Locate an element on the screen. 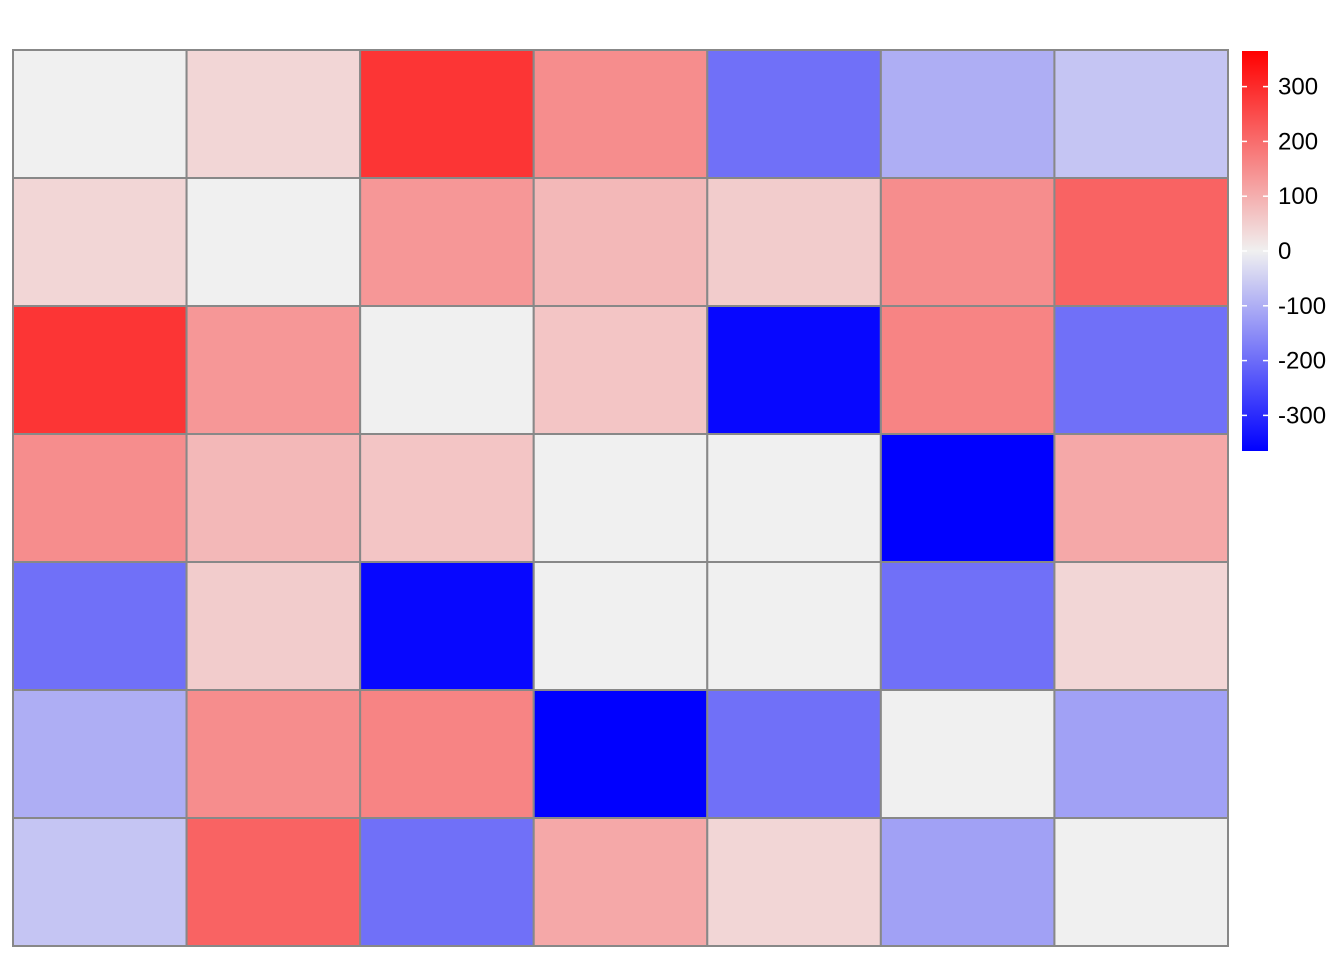  heatmap-cell-r2-c4 is located at coordinates (620, 242).